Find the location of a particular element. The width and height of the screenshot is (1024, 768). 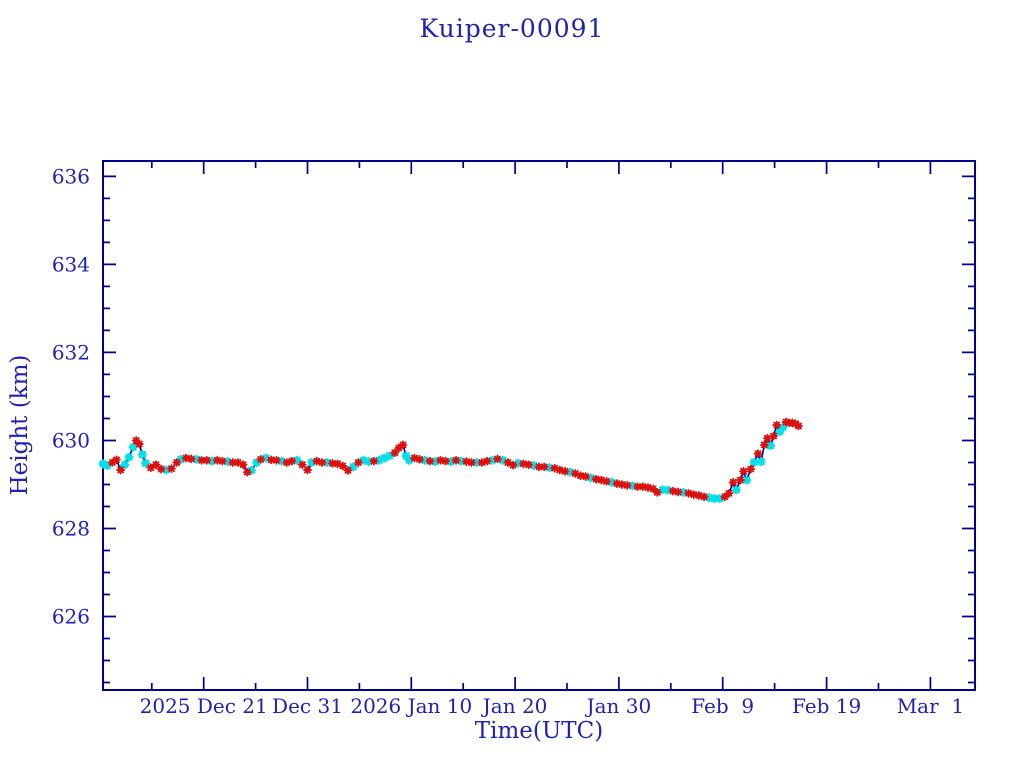

x-tick-label: Feb 9 is located at coordinates (722, 706).